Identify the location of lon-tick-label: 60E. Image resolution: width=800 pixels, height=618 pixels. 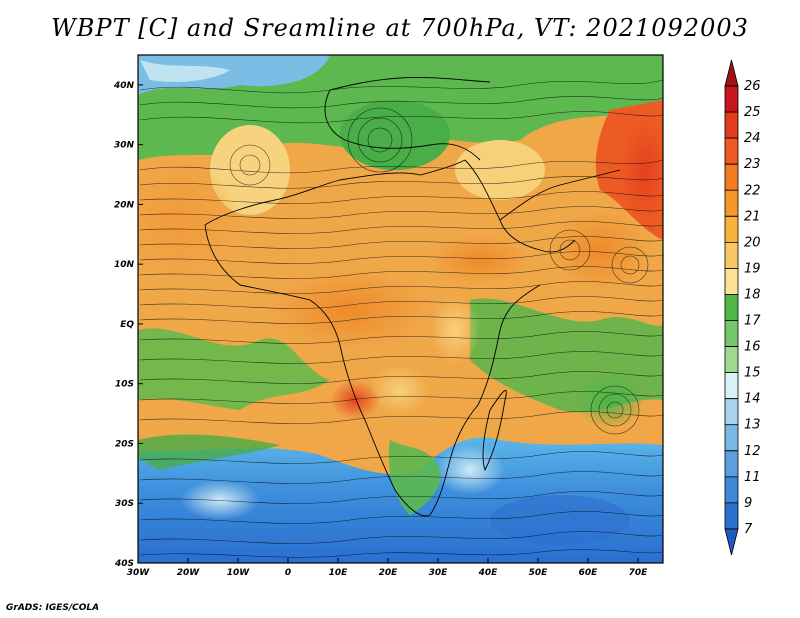
(589, 573).